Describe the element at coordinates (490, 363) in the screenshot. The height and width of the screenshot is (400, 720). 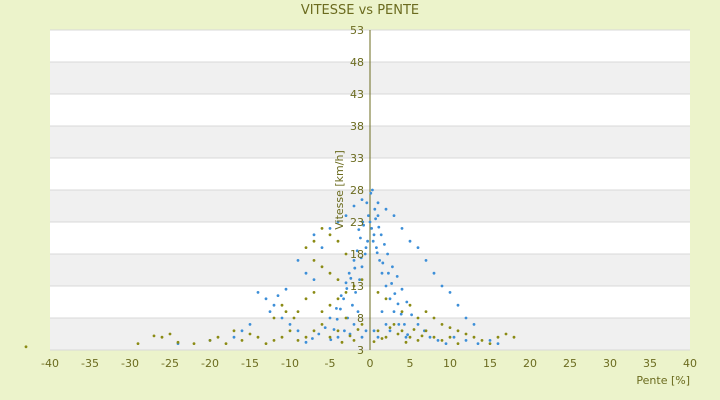
I see `x-tick-label: 15` at that location.